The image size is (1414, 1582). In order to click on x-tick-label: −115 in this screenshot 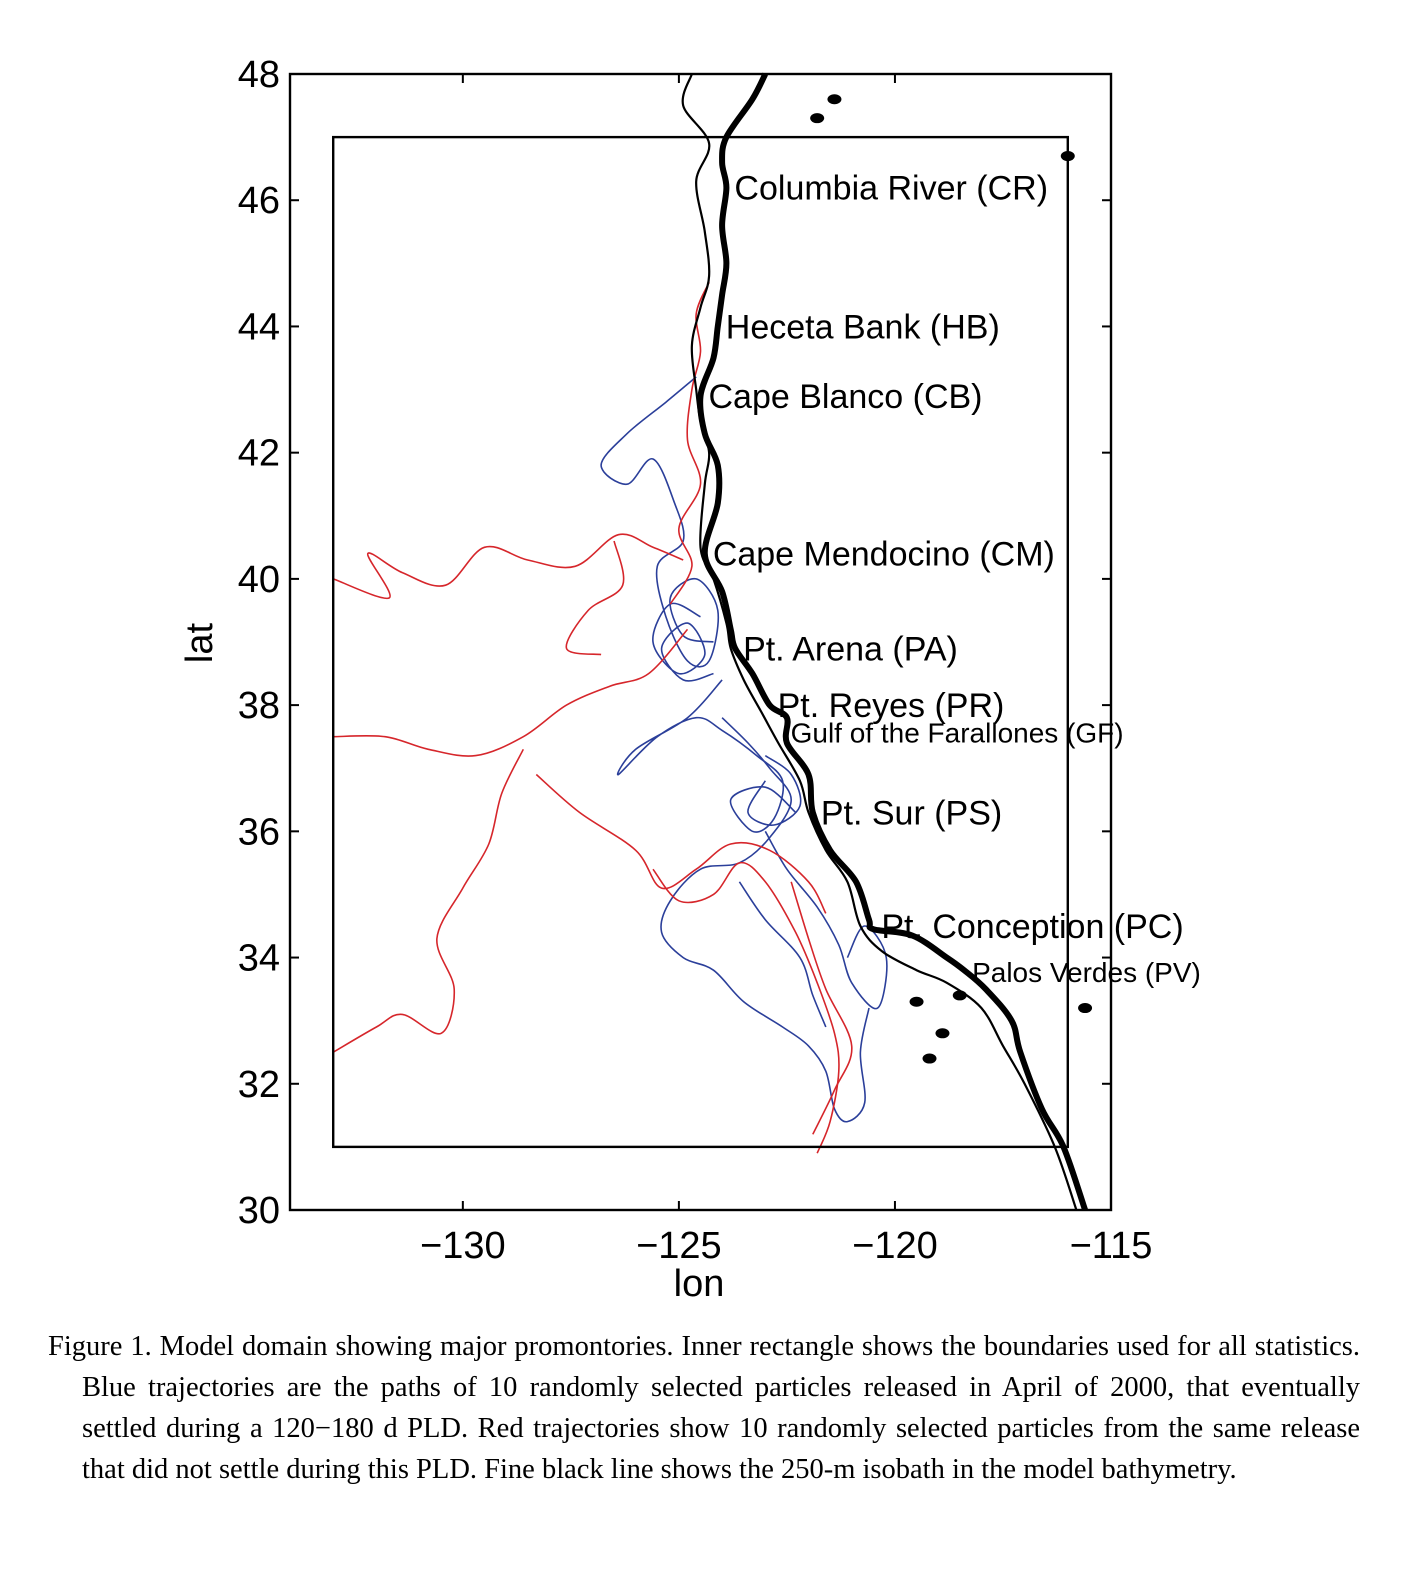, I will do `click(1111, 1246)`.